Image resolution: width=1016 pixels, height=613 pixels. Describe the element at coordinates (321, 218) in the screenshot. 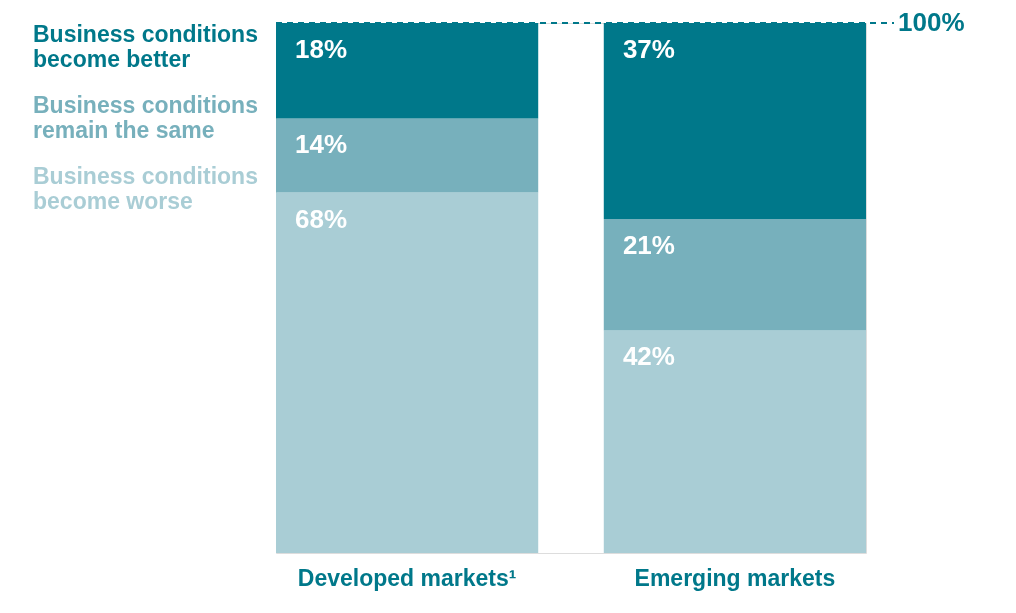

I see `data-label: 68%` at that location.